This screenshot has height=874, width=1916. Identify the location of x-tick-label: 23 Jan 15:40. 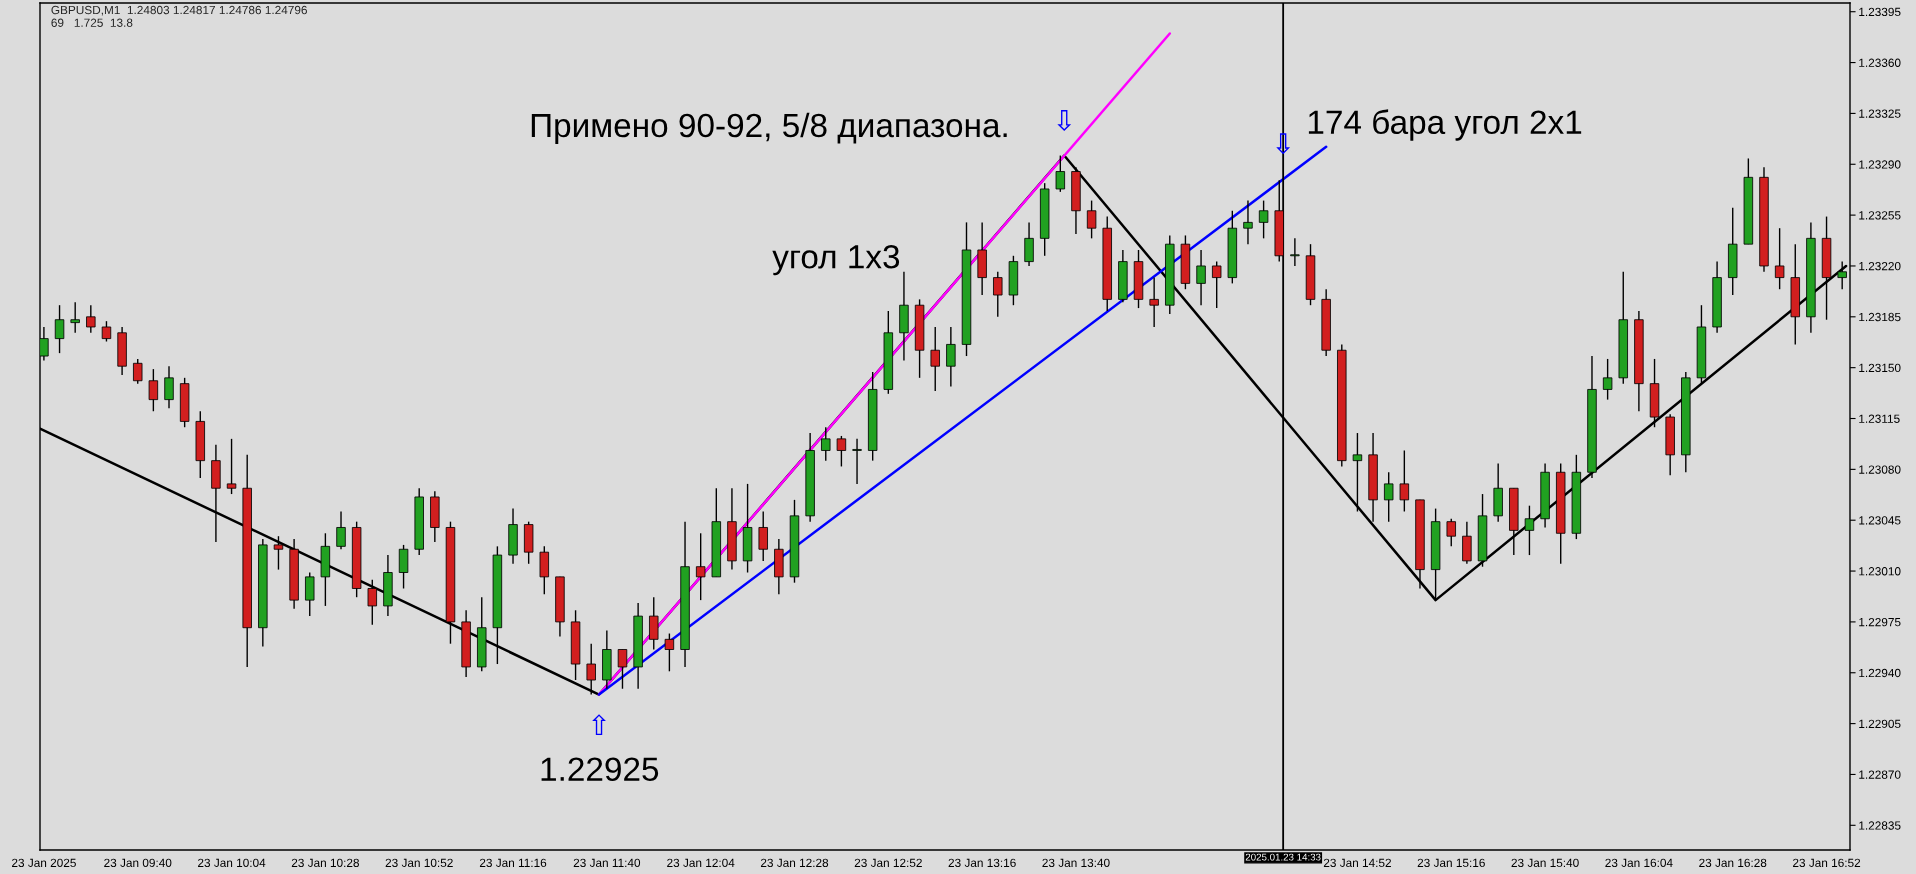
(1545, 862).